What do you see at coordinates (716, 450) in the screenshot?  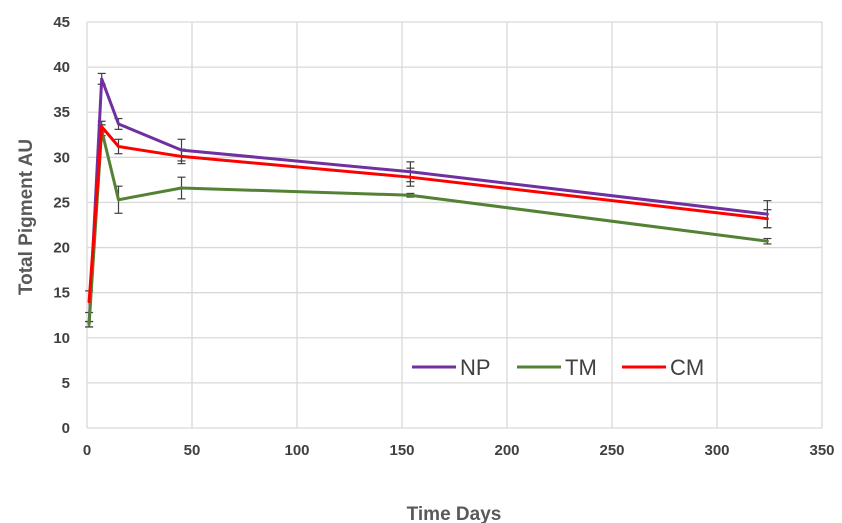 I see `x-tick-label: 300` at bounding box center [716, 450].